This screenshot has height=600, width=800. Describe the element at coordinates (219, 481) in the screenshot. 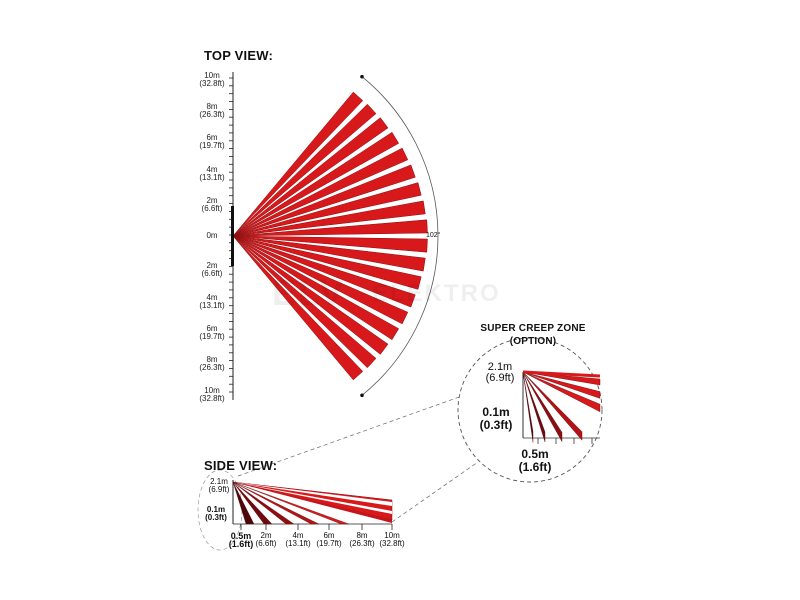

I see `side-height-m: 2.1m` at that location.